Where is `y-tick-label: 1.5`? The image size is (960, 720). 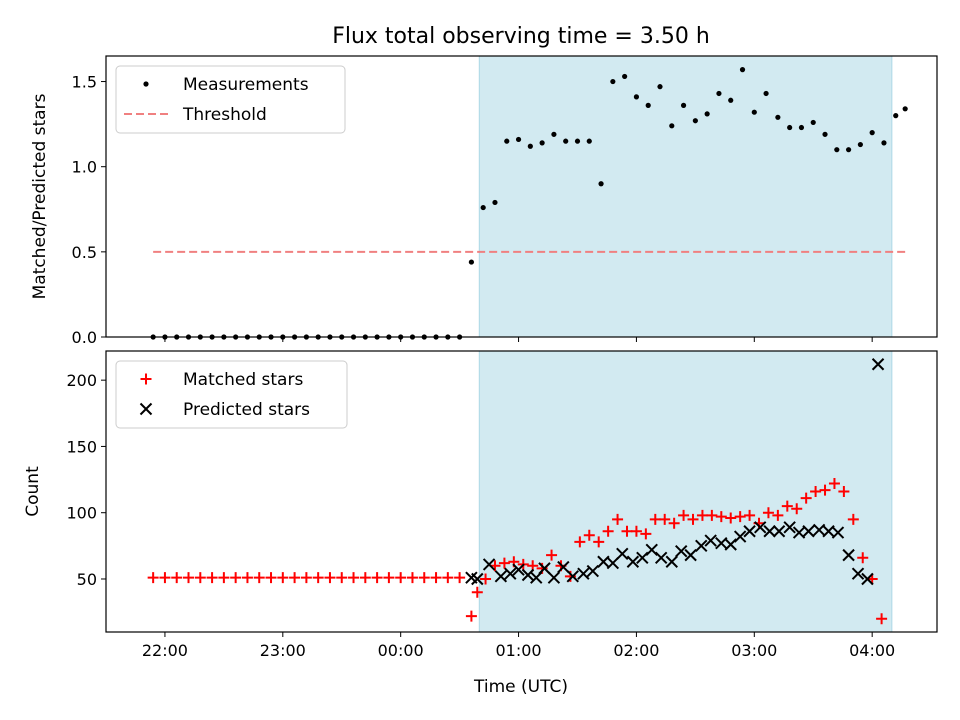 y-tick-label: 1.5 is located at coordinates (84, 82).